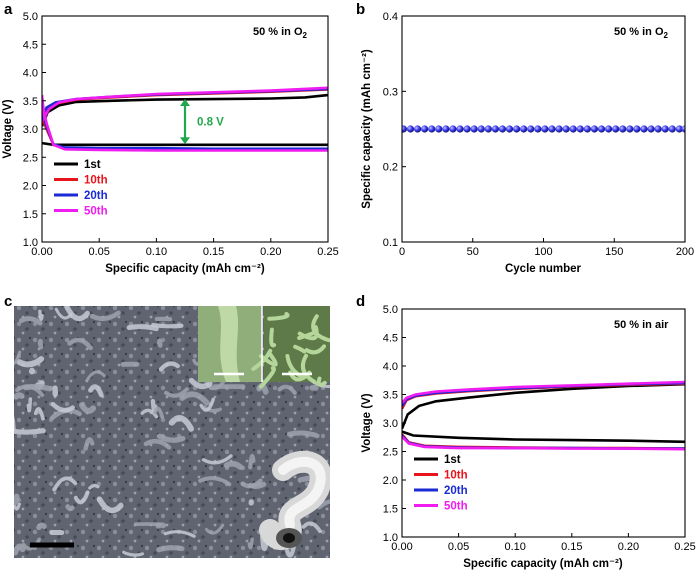  What do you see at coordinates (543, 564) in the screenshot?
I see `chart-d-xlabel: Specific capacity (mAh cm⁻²)` at bounding box center [543, 564].